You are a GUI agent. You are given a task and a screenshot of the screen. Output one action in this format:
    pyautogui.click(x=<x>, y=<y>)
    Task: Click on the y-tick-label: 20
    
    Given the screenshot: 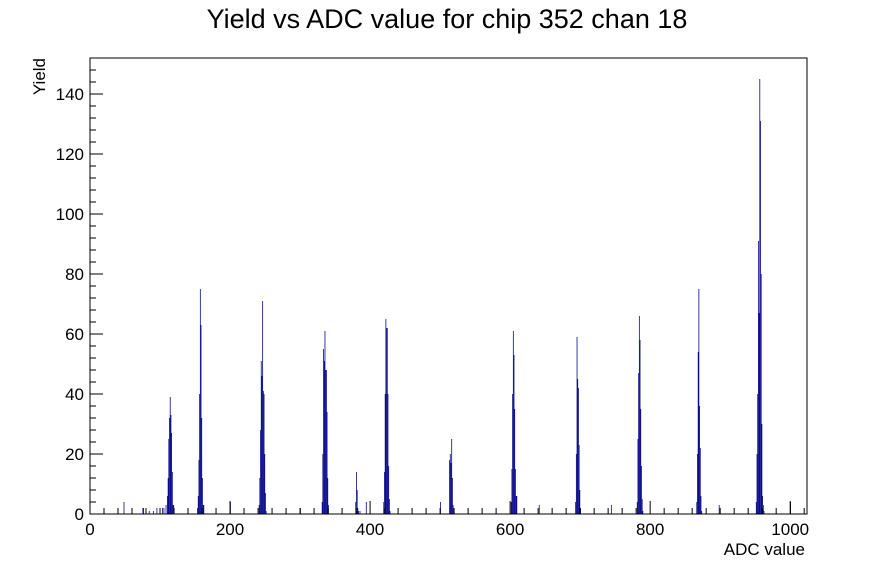 What is the action you would take?
    pyautogui.click(x=74, y=454)
    